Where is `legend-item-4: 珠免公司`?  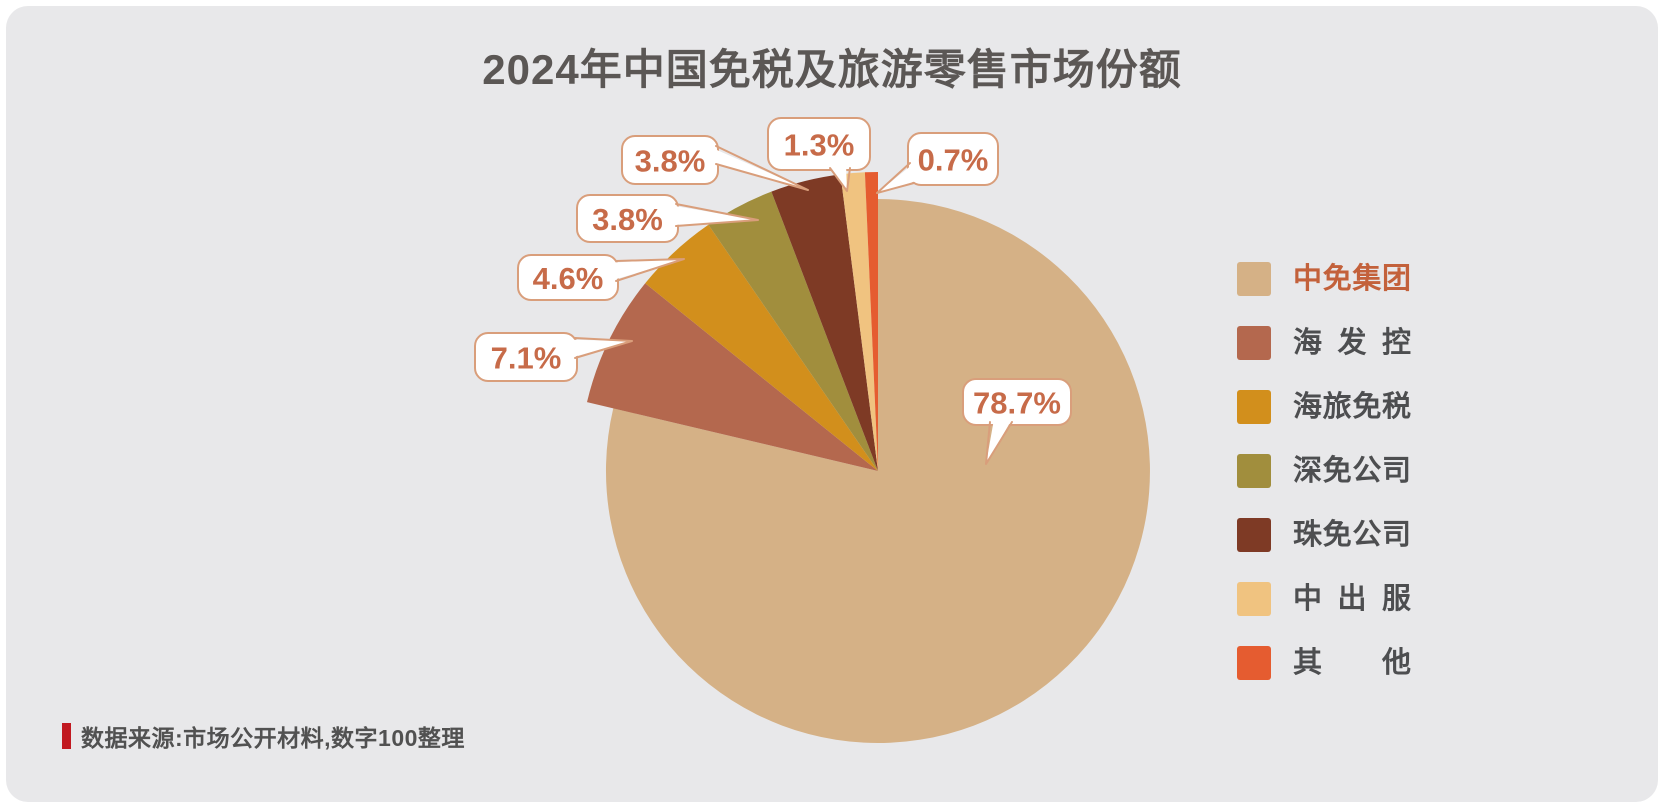
legend-item-4: 珠免公司 is located at coordinates (1324, 535).